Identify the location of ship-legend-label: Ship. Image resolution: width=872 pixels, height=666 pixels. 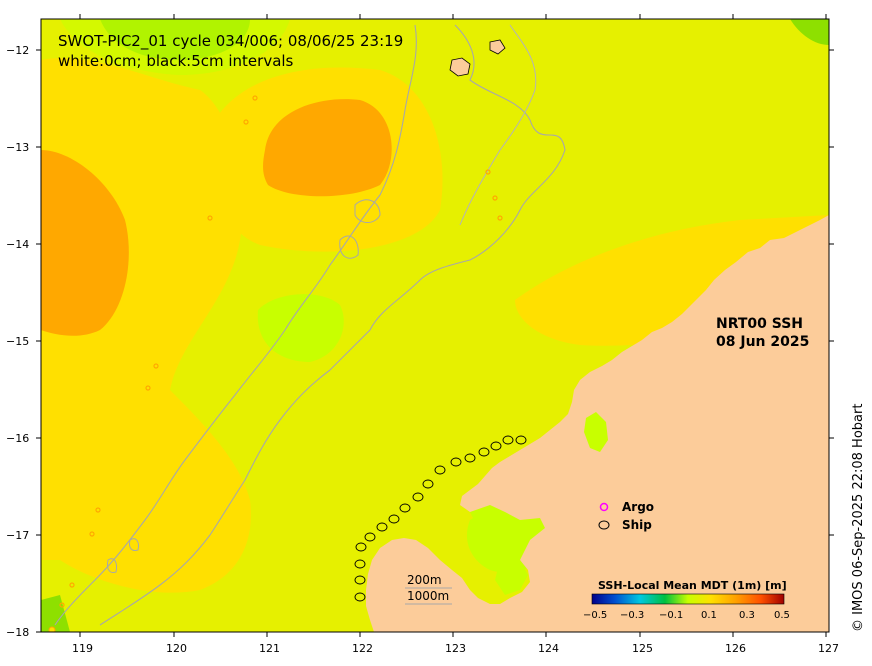
(637, 525).